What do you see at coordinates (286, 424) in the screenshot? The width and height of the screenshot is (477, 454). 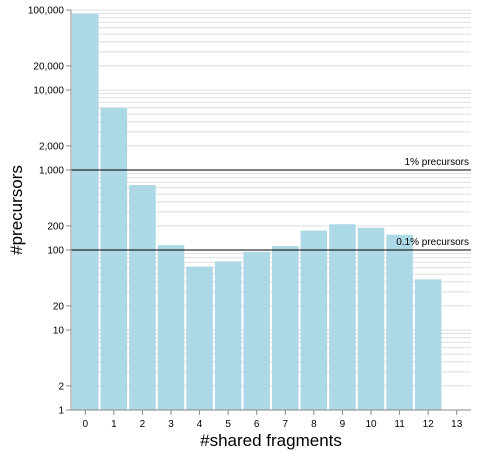 I see `x-tick-label: 7` at bounding box center [286, 424].